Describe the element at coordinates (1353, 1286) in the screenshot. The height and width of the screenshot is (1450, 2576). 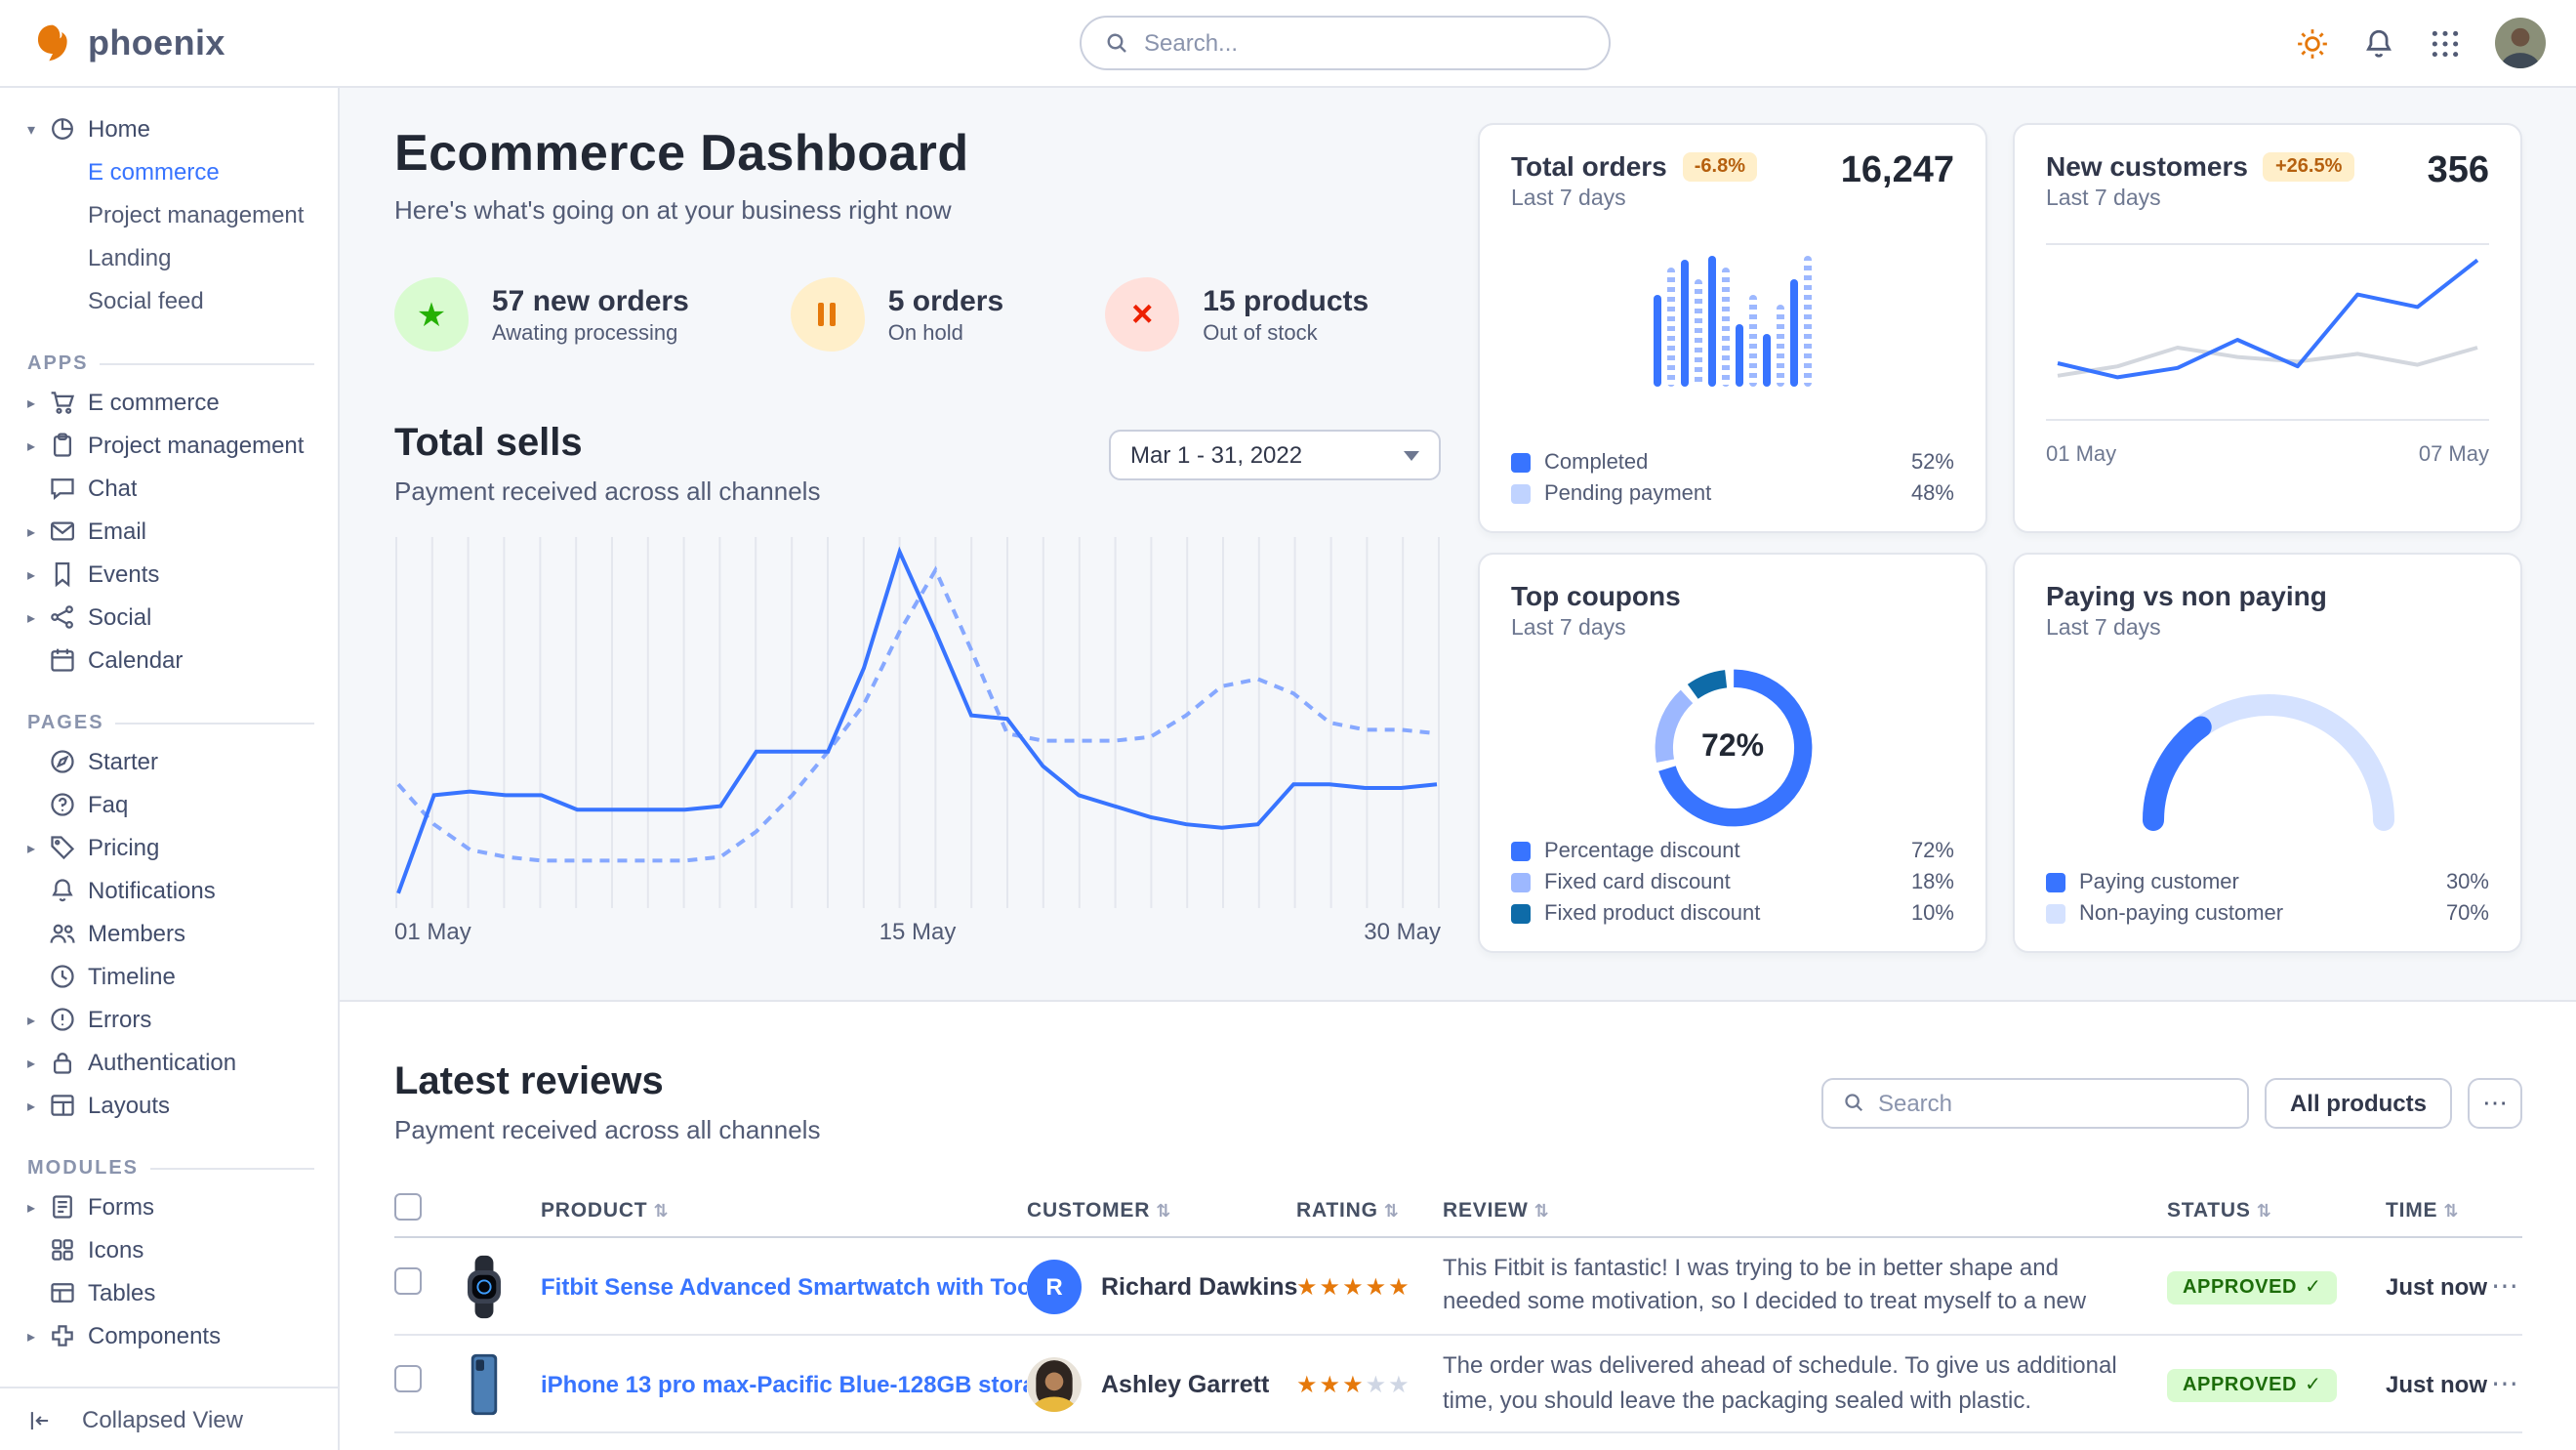
I see `rating-stars: ★★★★★` at that location.